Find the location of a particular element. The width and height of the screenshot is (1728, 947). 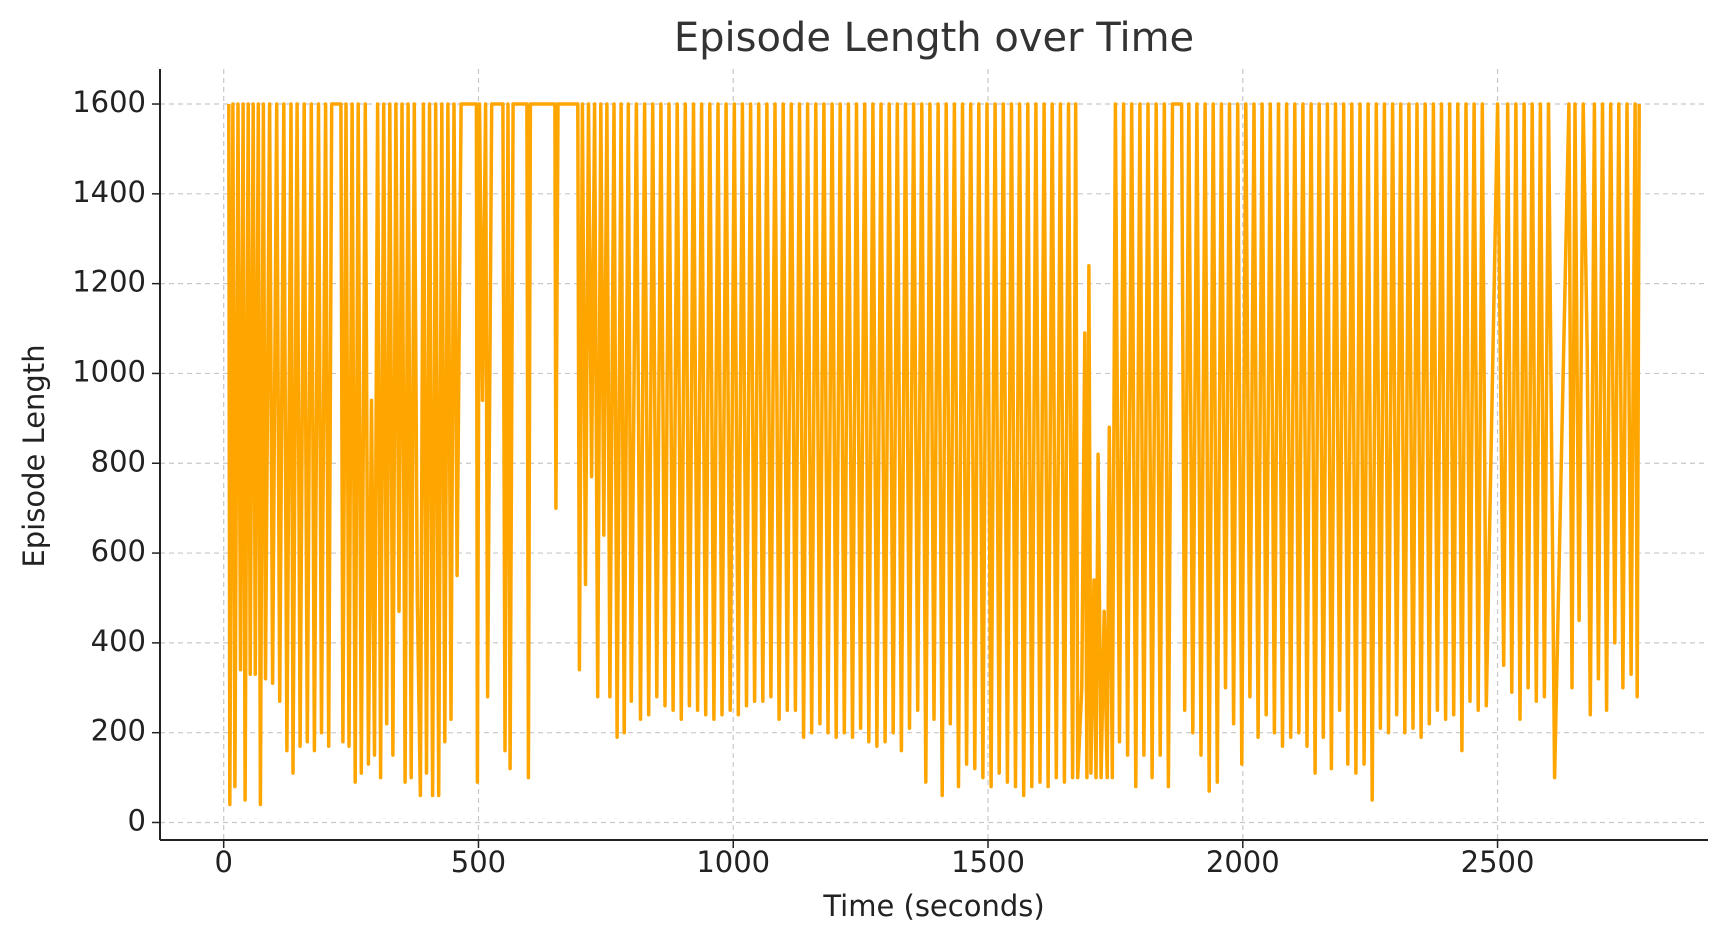

y-tick-label: 1600 is located at coordinates (109, 102).